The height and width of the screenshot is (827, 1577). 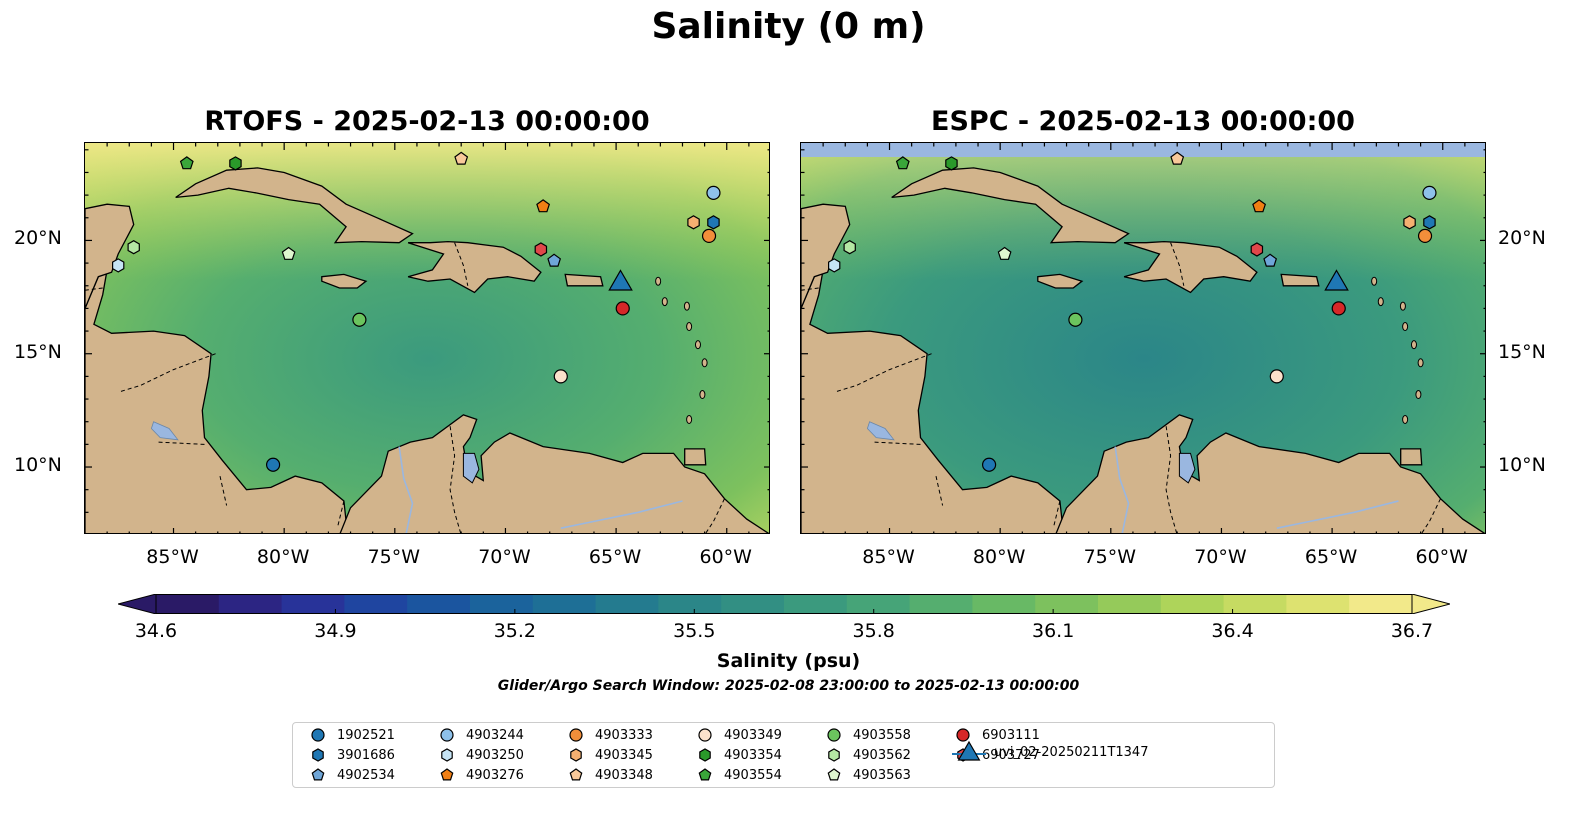 What do you see at coordinates (335, 631) in the screenshot?
I see `colorbar-tick-label: 34.9` at bounding box center [335, 631].